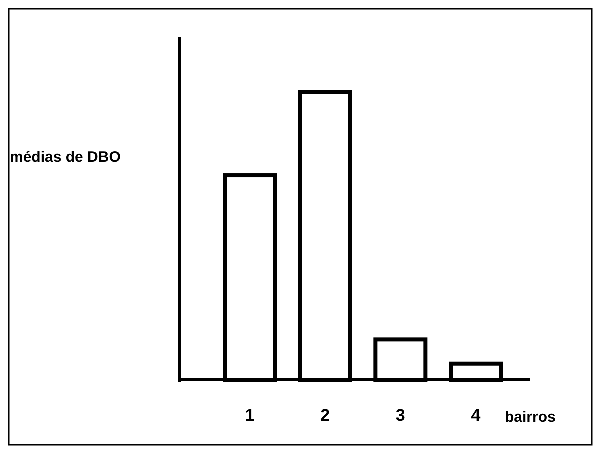 This screenshot has height=455, width=601. I want to click on x-tick-label: 4, so click(476, 415).